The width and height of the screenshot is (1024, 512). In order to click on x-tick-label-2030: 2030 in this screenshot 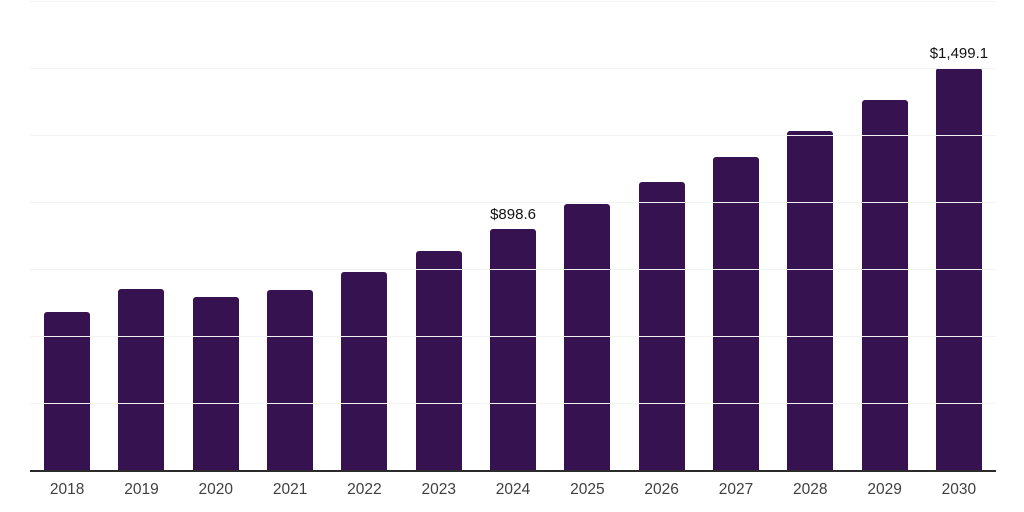, I will do `click(959, 489)`.